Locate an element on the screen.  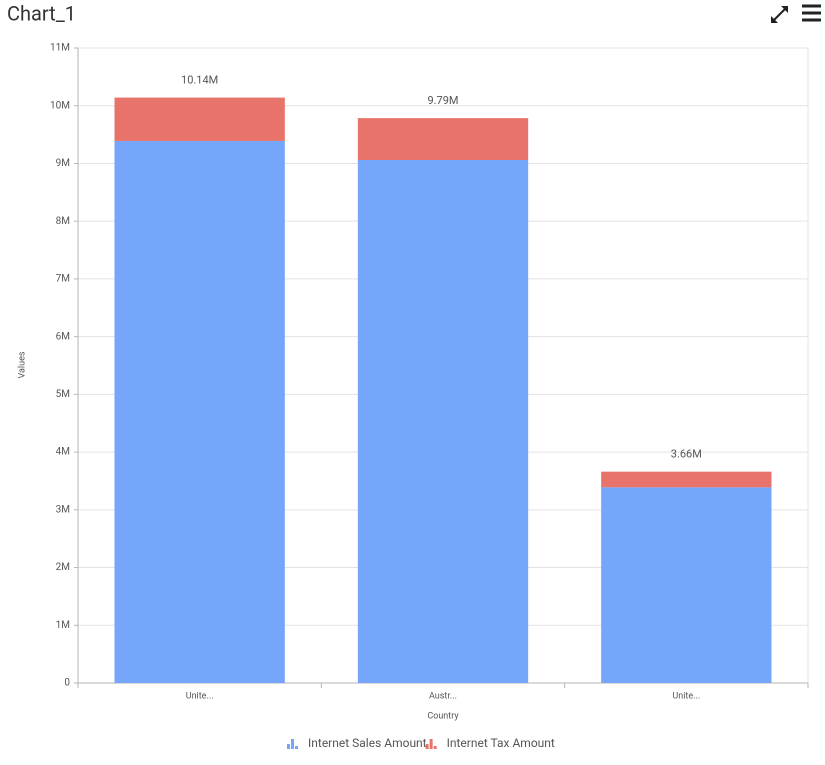
y-tick-label: 1M is located at coordinates (63, 625).